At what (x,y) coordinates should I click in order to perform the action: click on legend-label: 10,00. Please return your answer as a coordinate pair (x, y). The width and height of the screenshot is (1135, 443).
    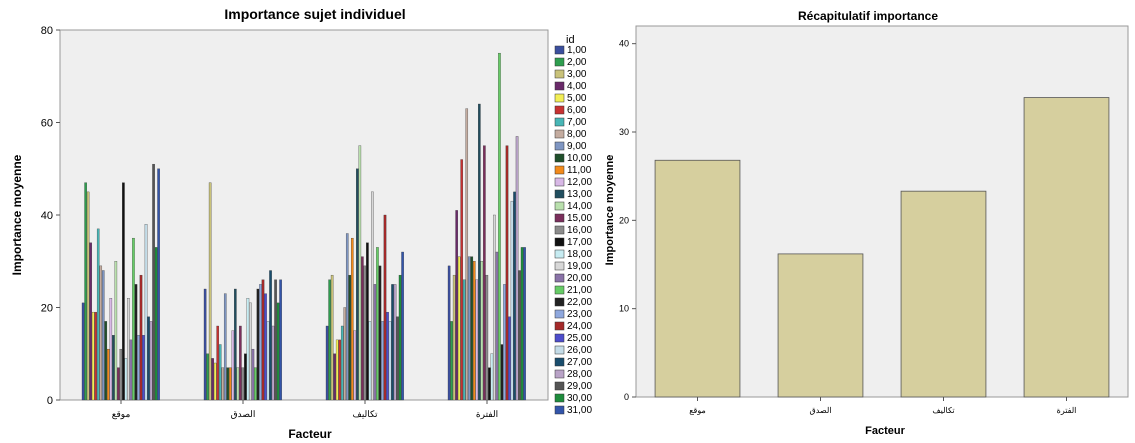
    Looking at the image, I should click on (579, 158).